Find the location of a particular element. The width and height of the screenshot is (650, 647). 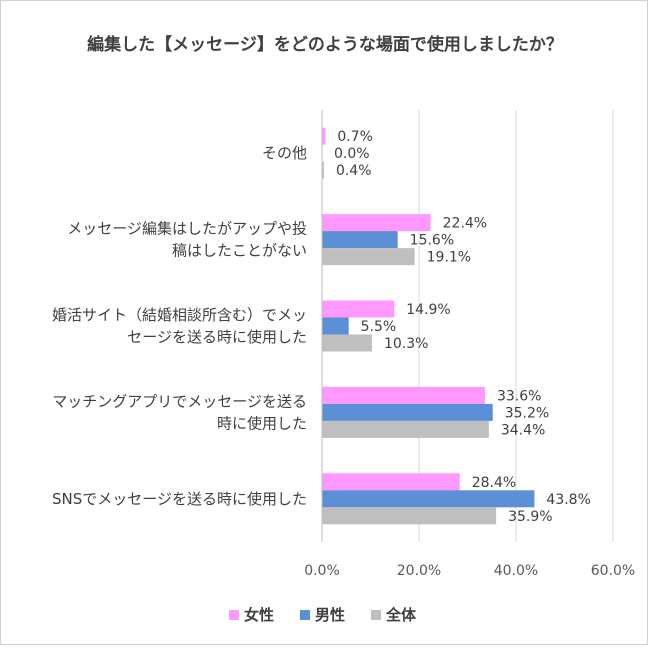

legend-label: 全体 is located at coordinates (401, 615).